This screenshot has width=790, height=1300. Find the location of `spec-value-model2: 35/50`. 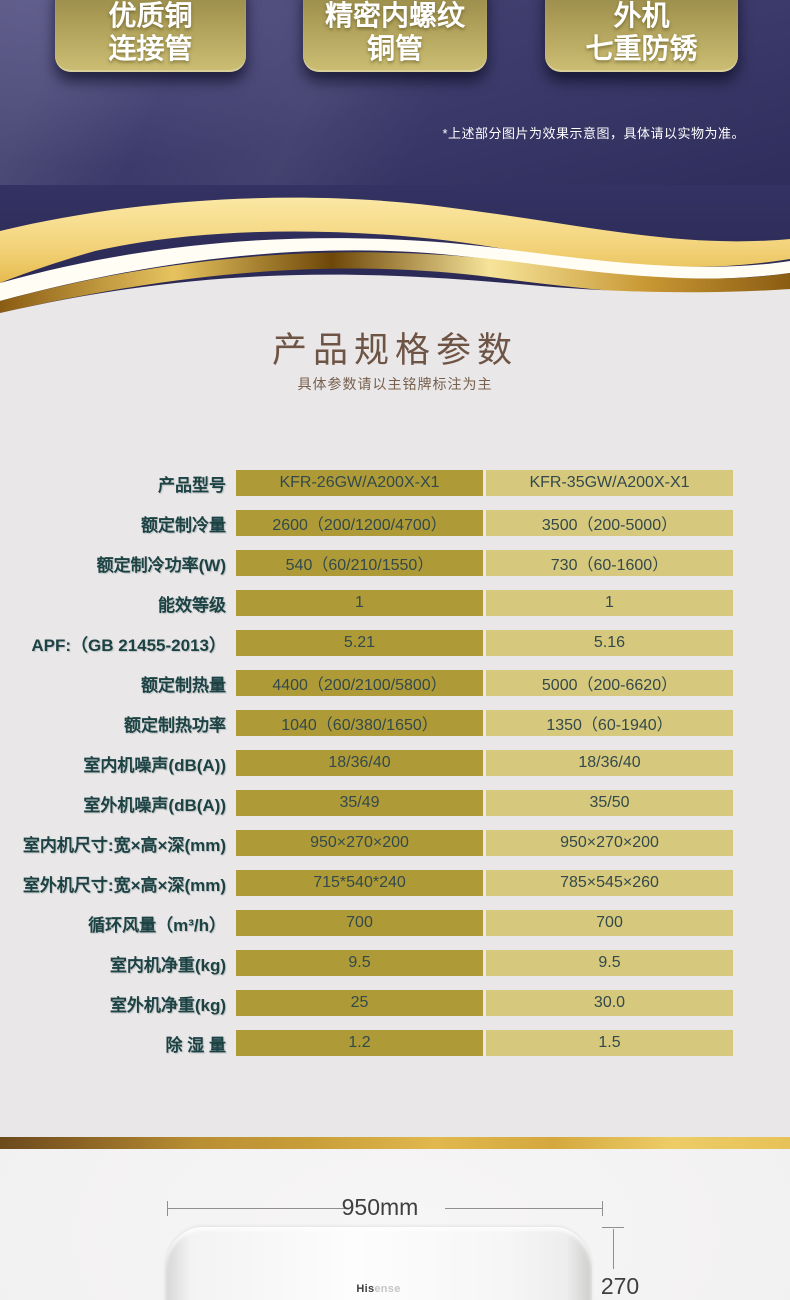

spec-value-model2: 35/50 is located at coordinates (609, 803).